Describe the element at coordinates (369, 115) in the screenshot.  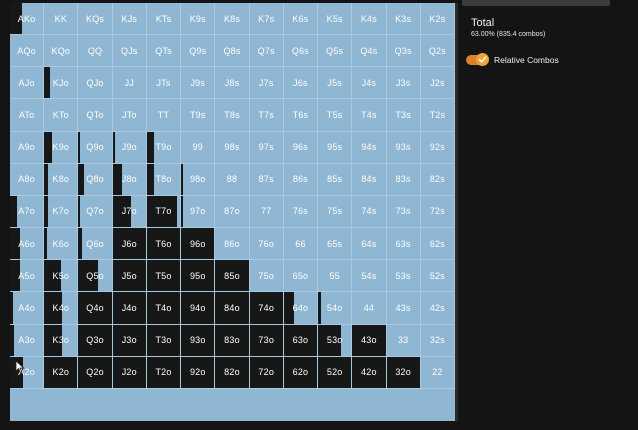
I see `hand-cell: T4s` at that location.